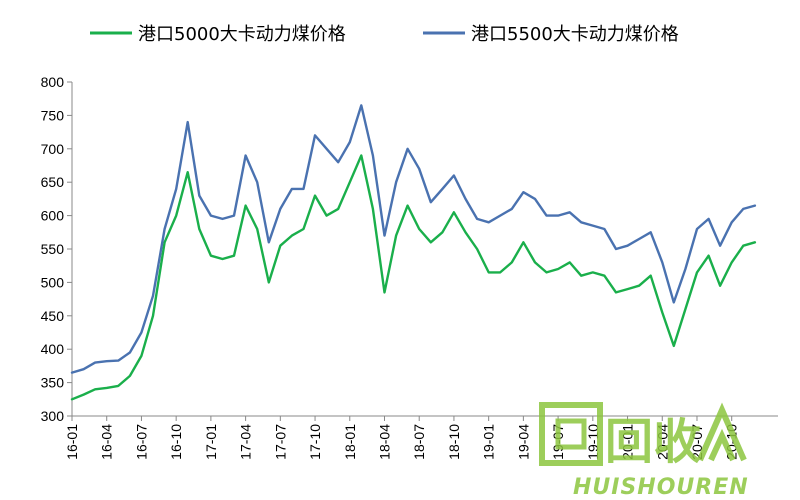 This screenshot has height=500, width=800. Describe the element at coordinates (53, 282) in the screenshot. I see `y-tick-label: 500` at that location.